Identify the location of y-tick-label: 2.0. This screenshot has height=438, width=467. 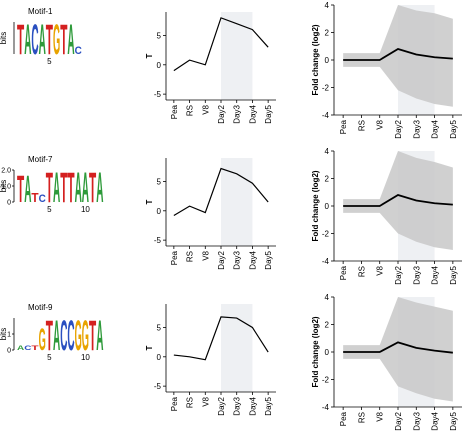
(6, 171).